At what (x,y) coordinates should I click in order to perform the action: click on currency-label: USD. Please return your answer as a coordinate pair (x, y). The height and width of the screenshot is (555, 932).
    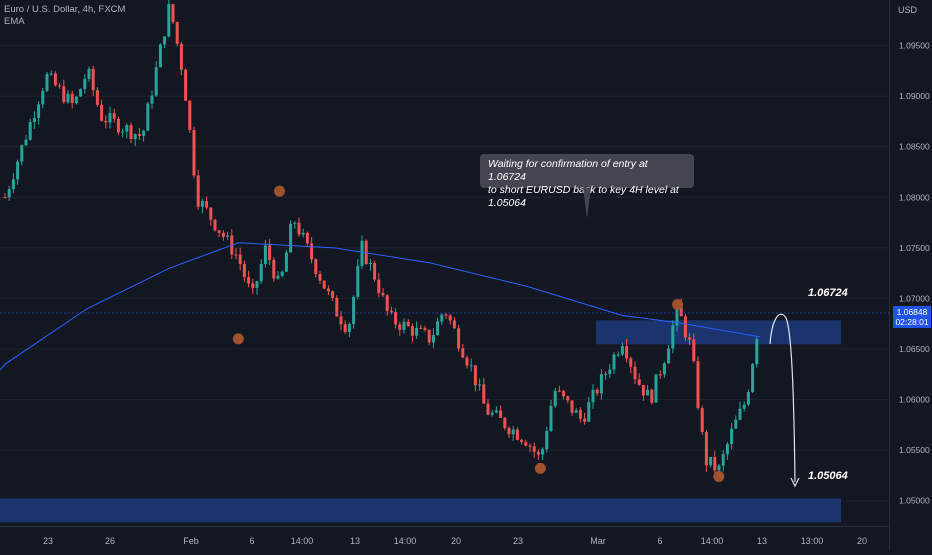
    Looking at the image, I should click on (908, 10).